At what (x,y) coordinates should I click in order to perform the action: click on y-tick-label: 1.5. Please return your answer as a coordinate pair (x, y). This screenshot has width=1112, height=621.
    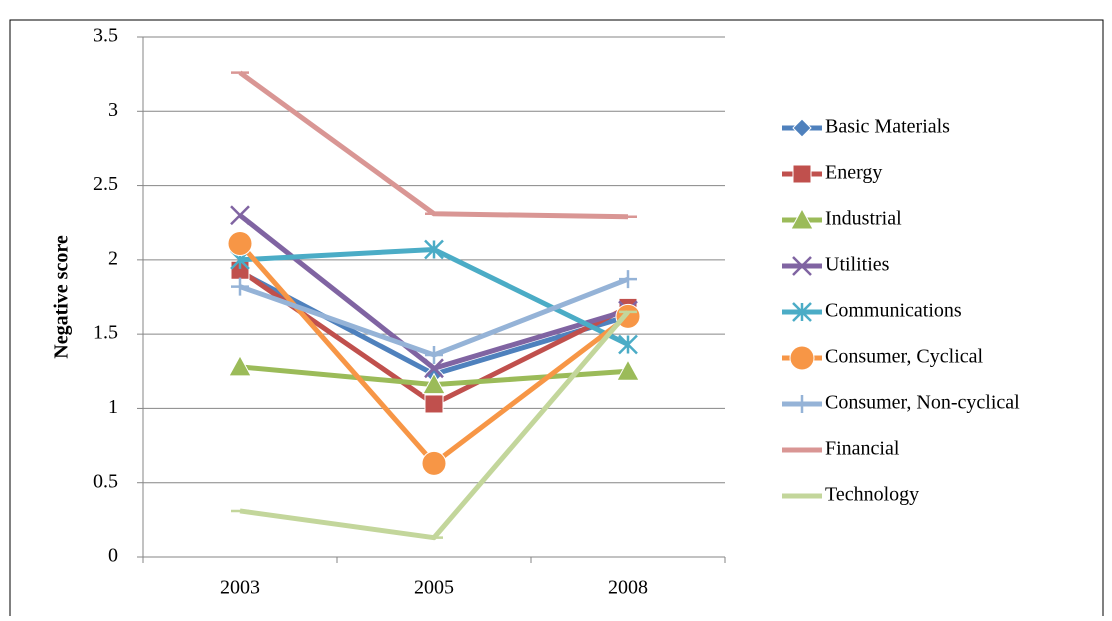
    Looking at the image, I should click on (105, 333).